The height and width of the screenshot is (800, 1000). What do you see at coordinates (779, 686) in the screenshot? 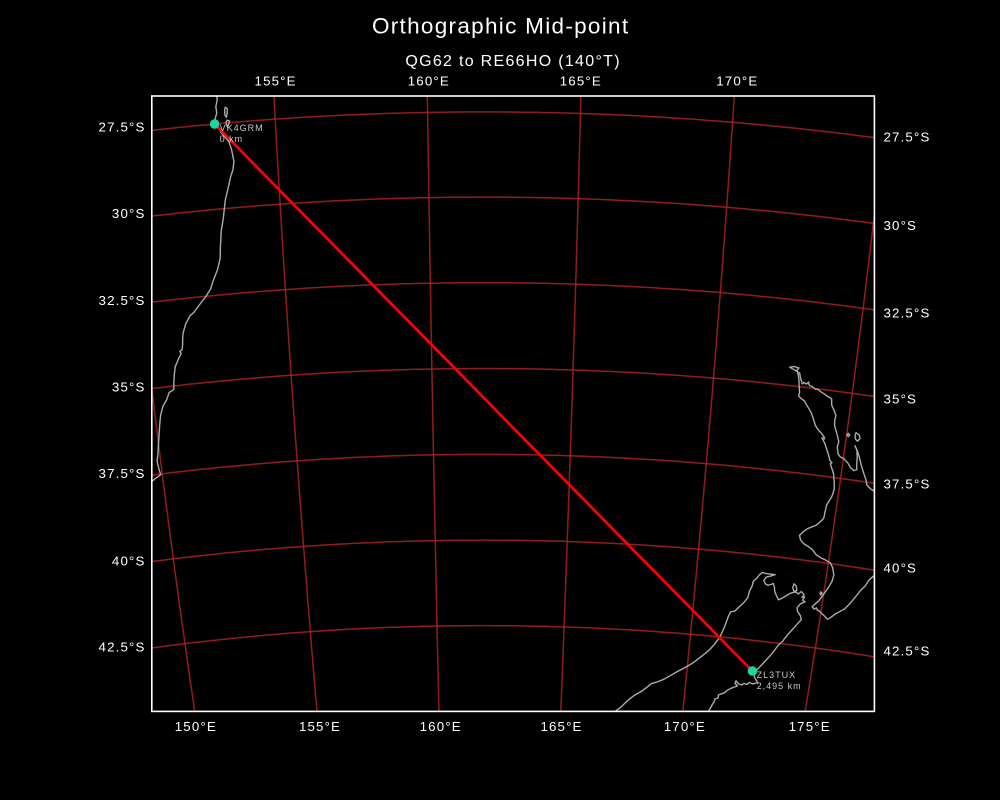
I see `svg-text: 2,495 km` at bounding box center [779, 686].